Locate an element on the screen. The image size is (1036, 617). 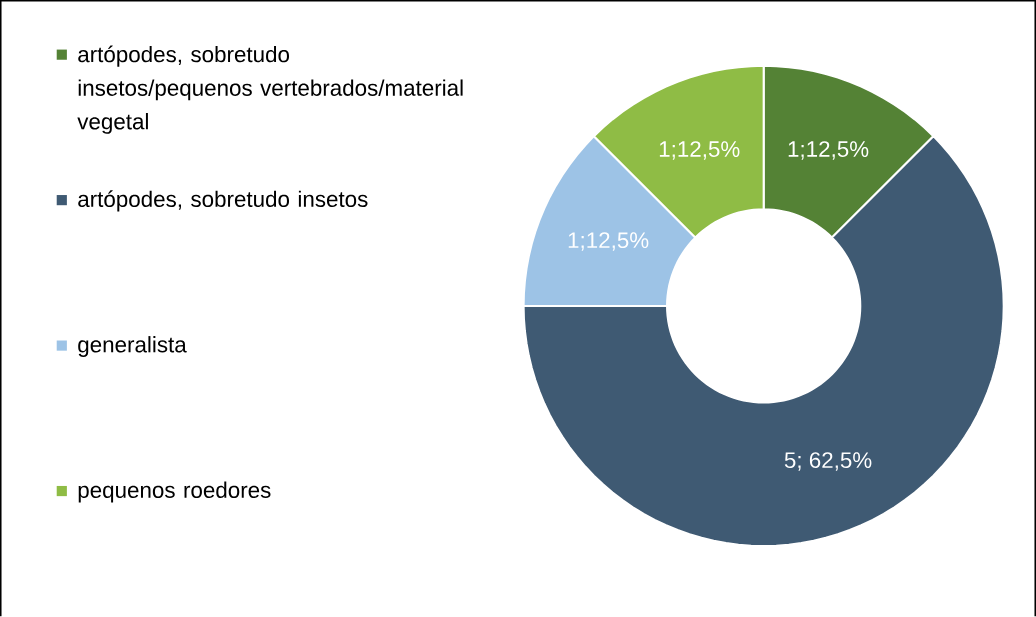
data-label: 5; 62,5% is located at coordinates (828, 461).